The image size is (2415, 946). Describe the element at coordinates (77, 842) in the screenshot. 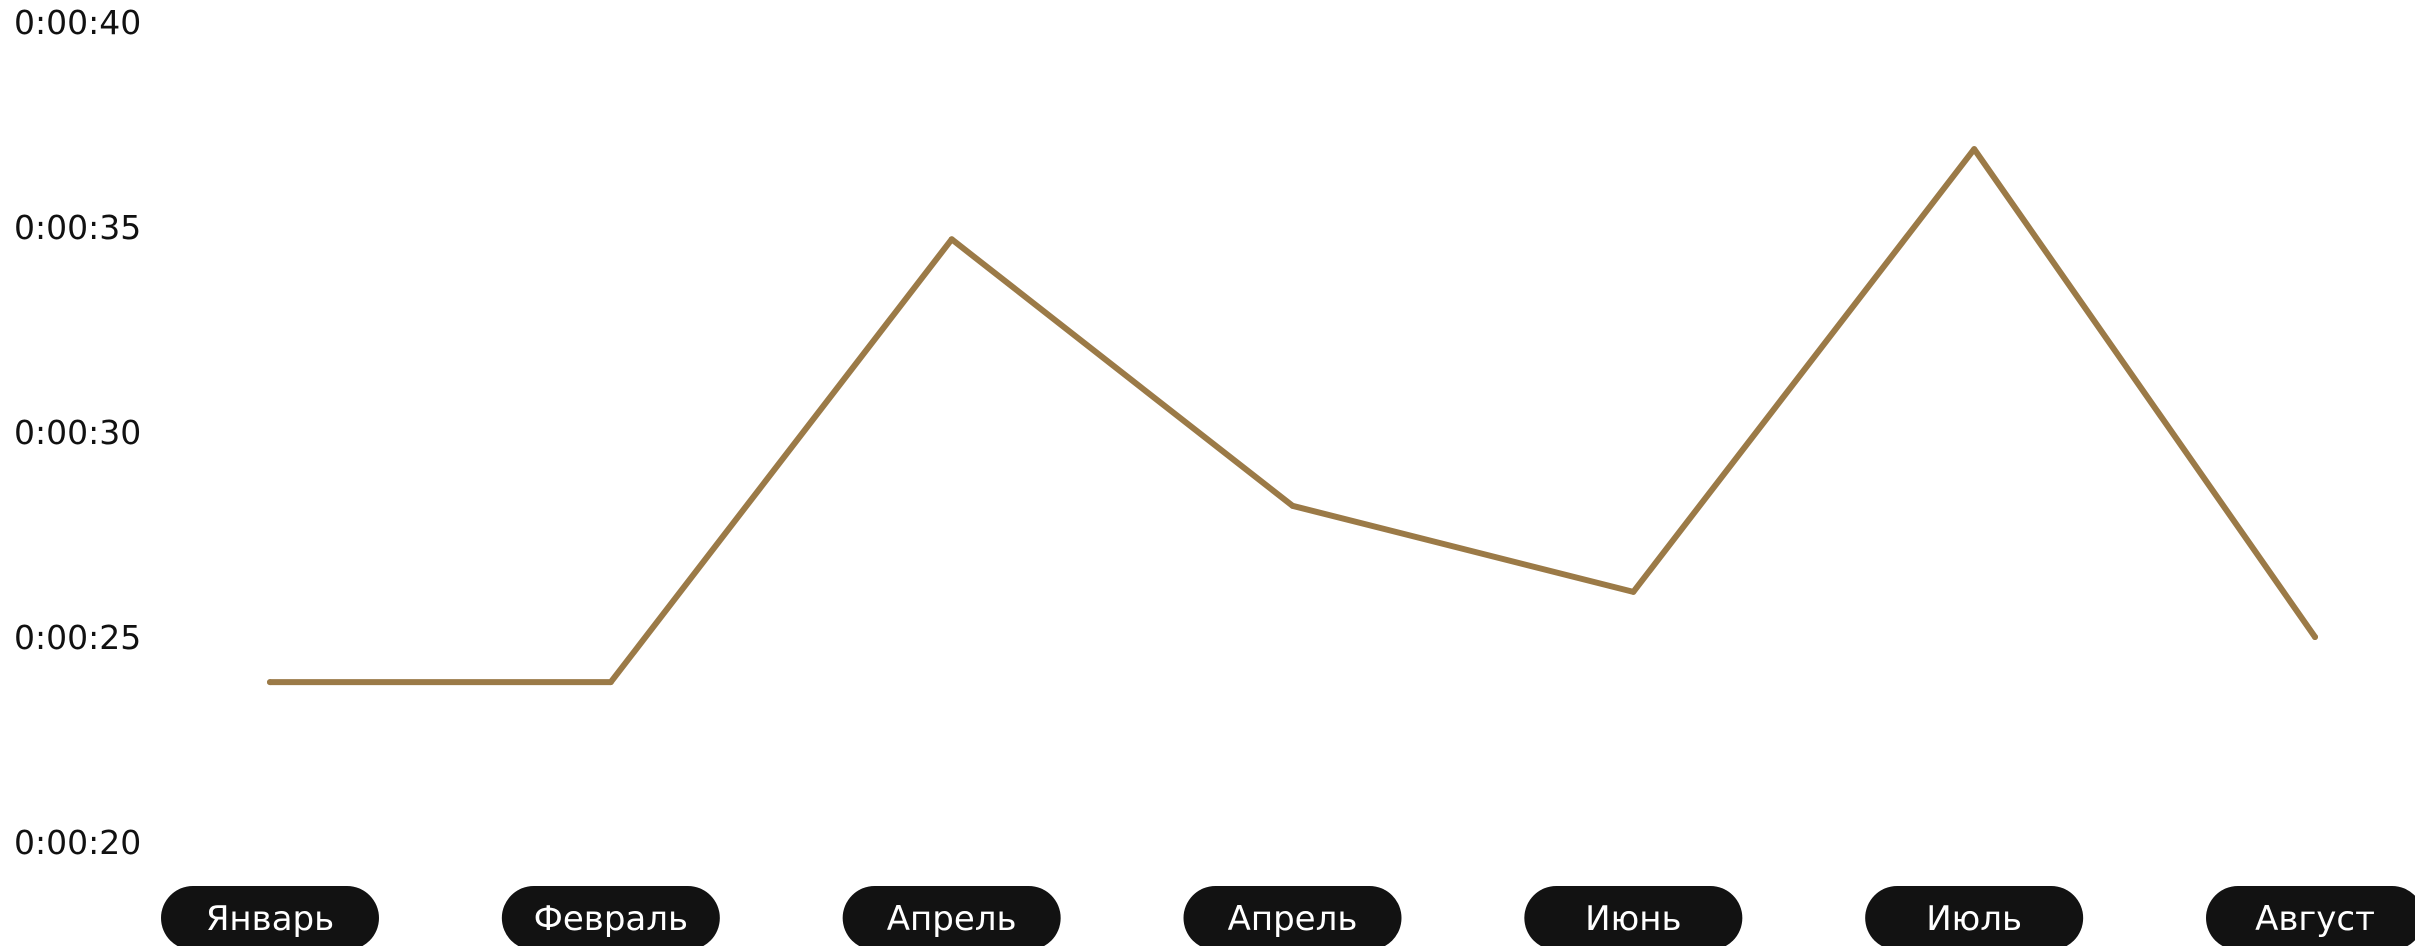

I see `y-tick-label: 0:00:20` at that location.